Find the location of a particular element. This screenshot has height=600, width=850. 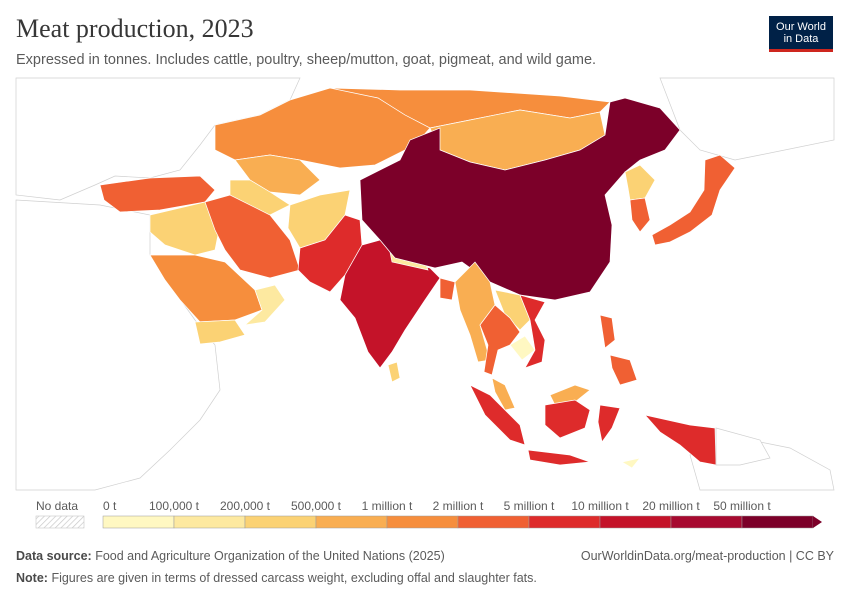

legend-no-data-swatch is located at coordinates (60, 522).